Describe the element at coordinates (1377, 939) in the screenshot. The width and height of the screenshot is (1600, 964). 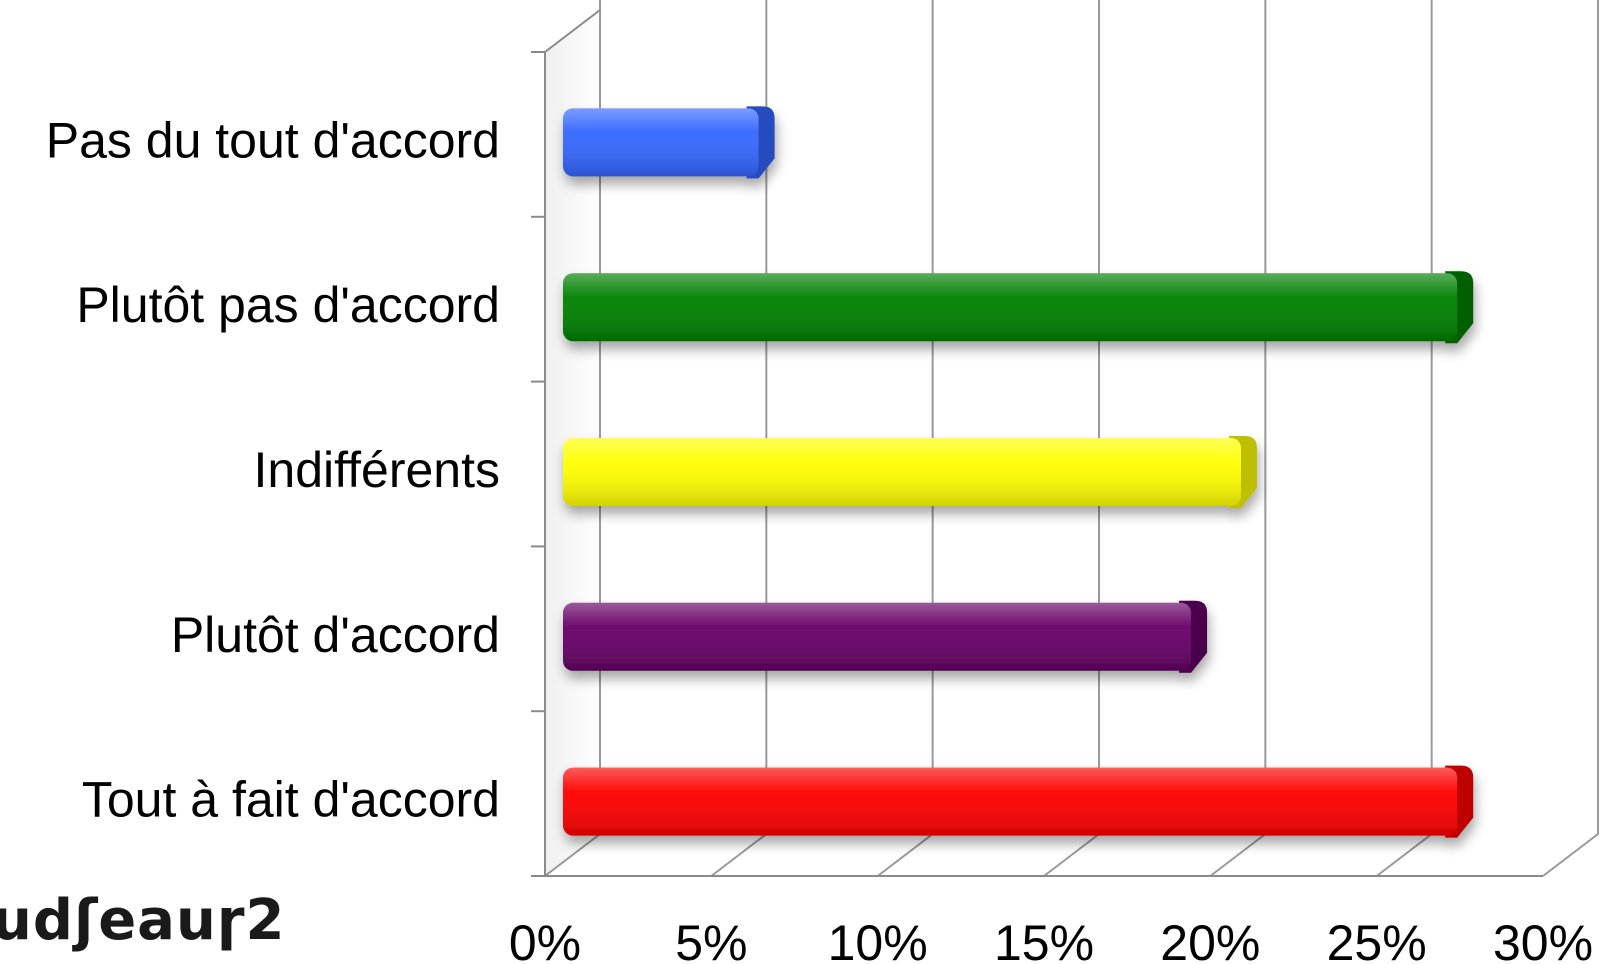
I see `x-tick-label: 25%` at that location.